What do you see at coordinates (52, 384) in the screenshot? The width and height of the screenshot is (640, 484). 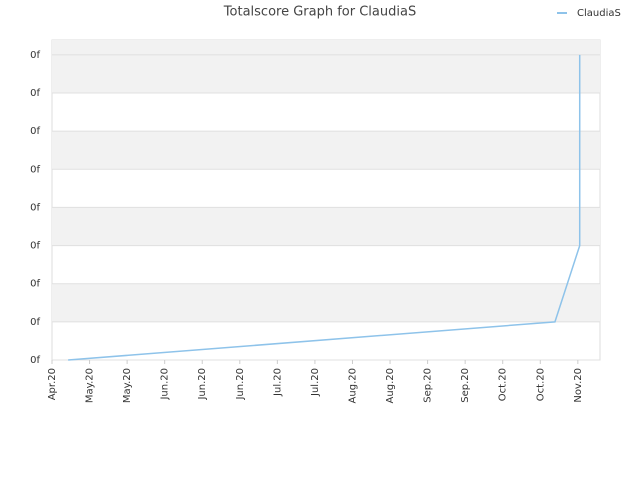 I see `x-tick-label: Apr.20` at bounding box center [52, 384].